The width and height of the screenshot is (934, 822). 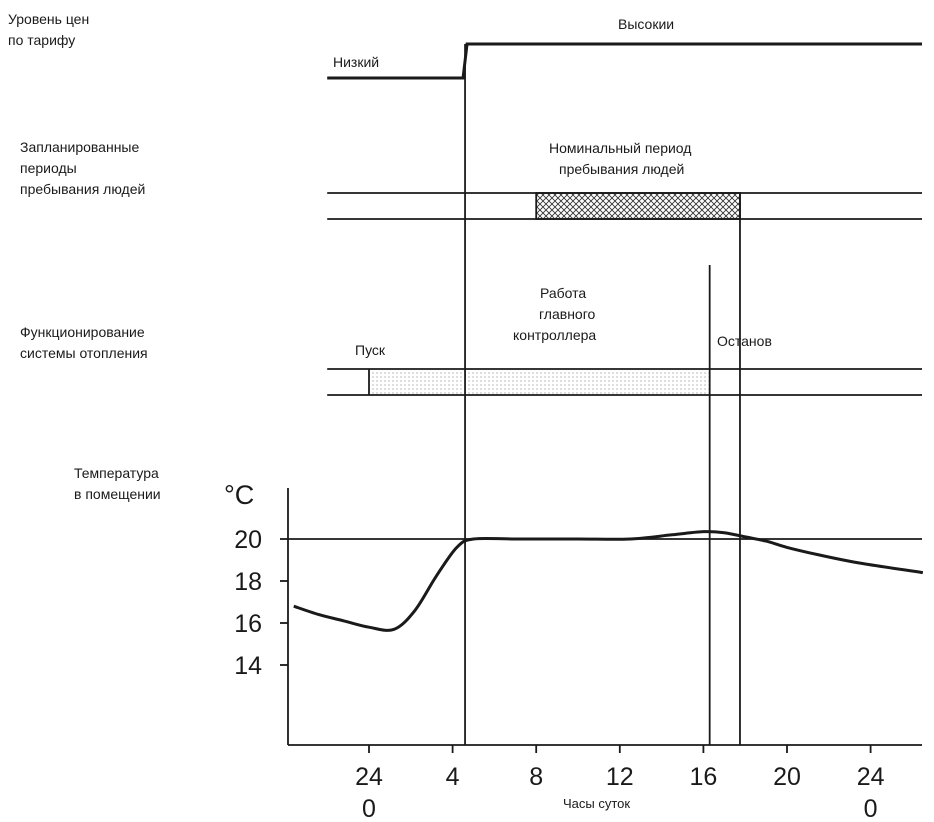 I want to click on heating-start-label: Пуск, so click(x=370, y=350).